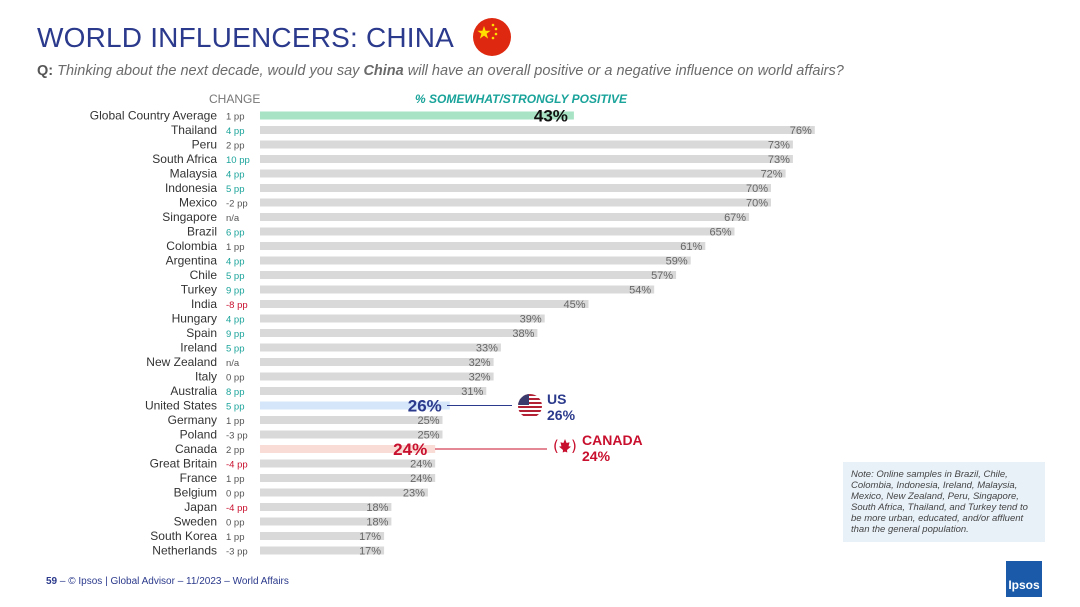 The height and width of the screenshot is (607, 1080). I want to click on bar-ireland, so click(380, 347).